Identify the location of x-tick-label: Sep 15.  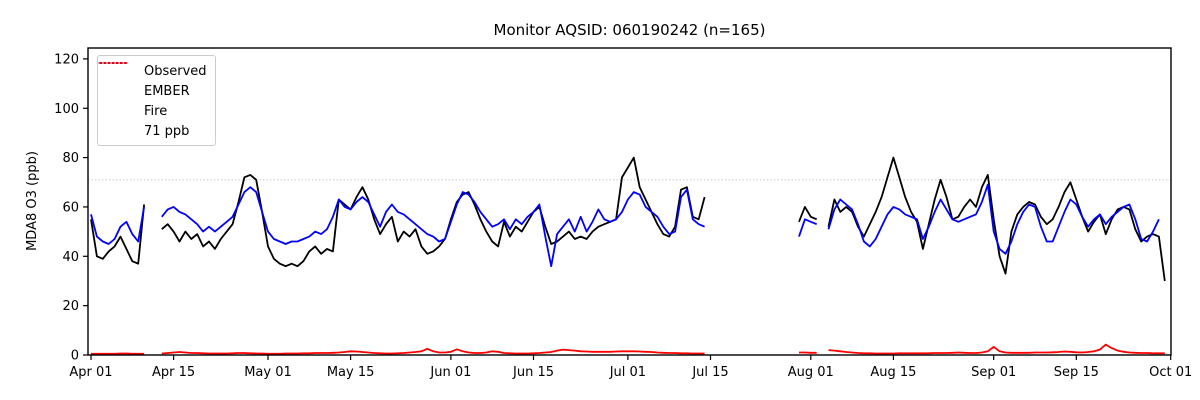
(1076, 372).